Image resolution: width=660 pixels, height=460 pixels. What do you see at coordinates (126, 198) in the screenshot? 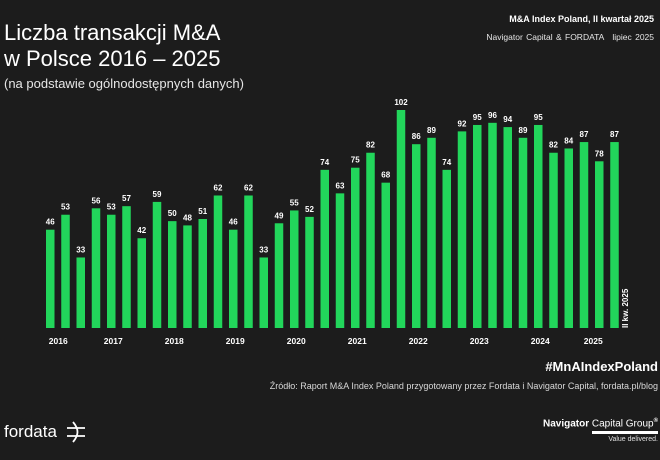
I see `bar-value-label: 57` at bounding box center [126, 198].